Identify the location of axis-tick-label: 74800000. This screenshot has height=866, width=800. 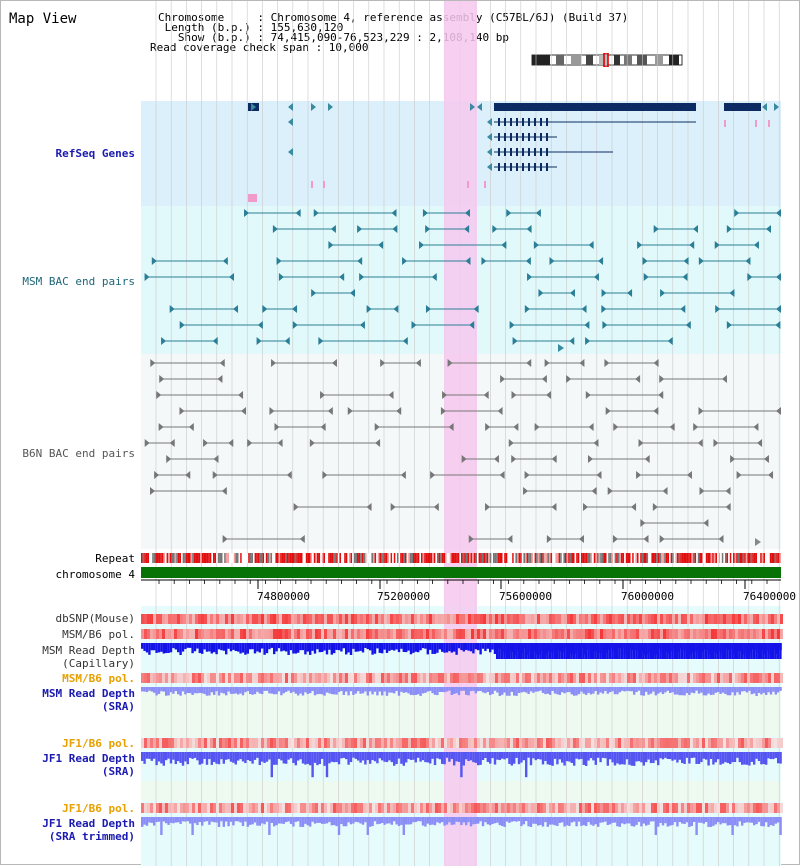
(283, 596).